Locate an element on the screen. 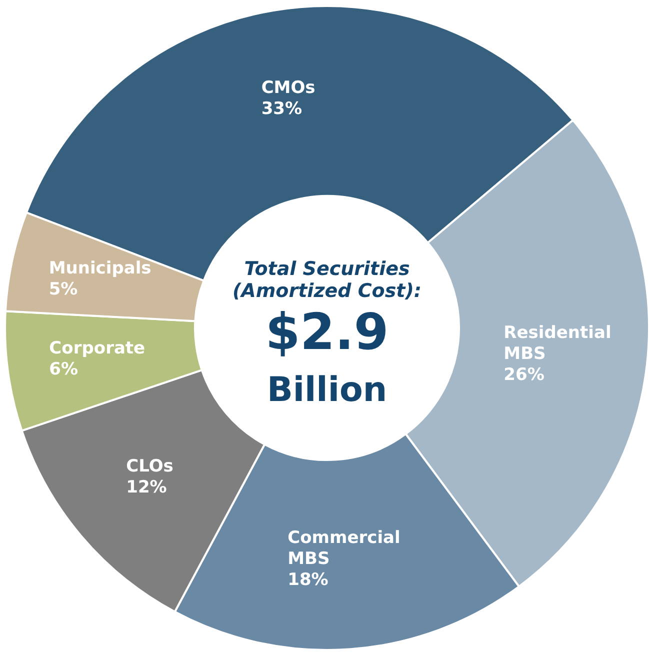  data-label: 33% is located at coordinates (281, 109).